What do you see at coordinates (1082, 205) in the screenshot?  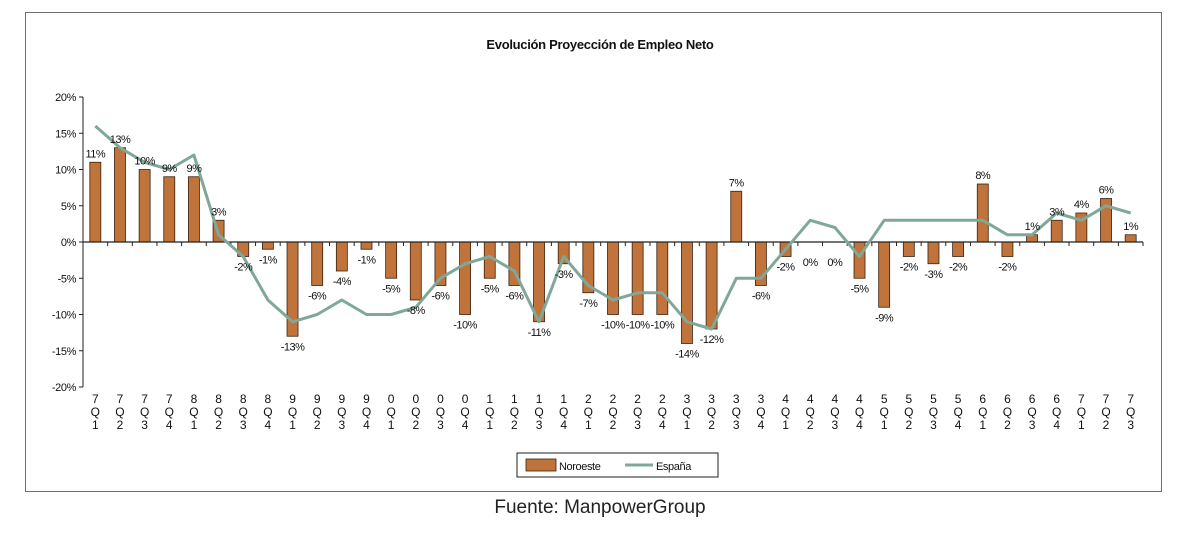 I see `bar-data-label: 4%` at bounding box center [1082, 205].